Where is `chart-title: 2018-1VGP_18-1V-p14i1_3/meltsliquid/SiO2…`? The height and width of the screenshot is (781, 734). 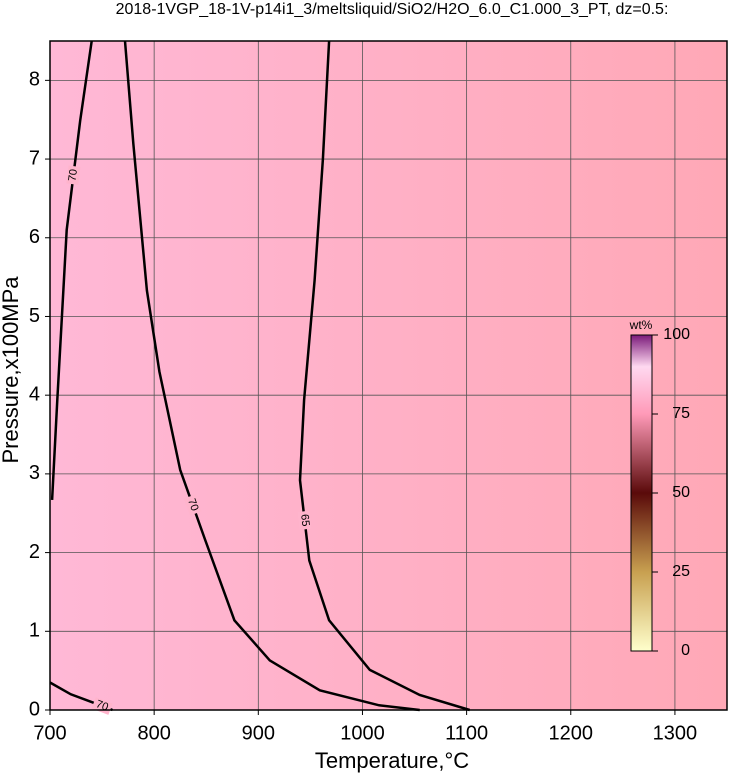 chart-title: 2018-1VGP_18-1V-p14i1_3/meltsliquid/SiO2… is located at coordinates (392, 9).